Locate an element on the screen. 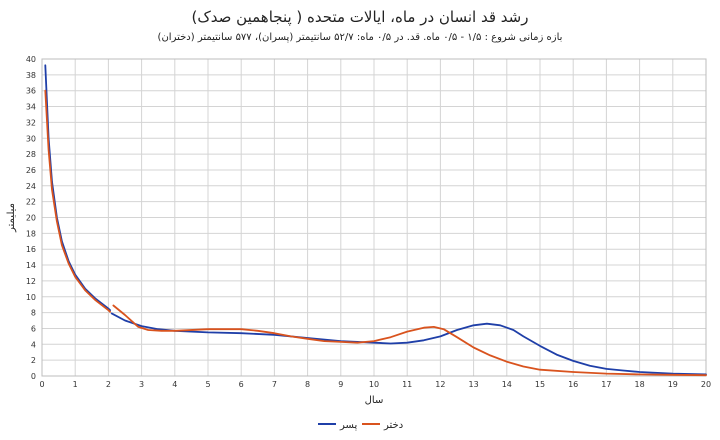  x-axis-title: سال is located at coordinates (374, 400).